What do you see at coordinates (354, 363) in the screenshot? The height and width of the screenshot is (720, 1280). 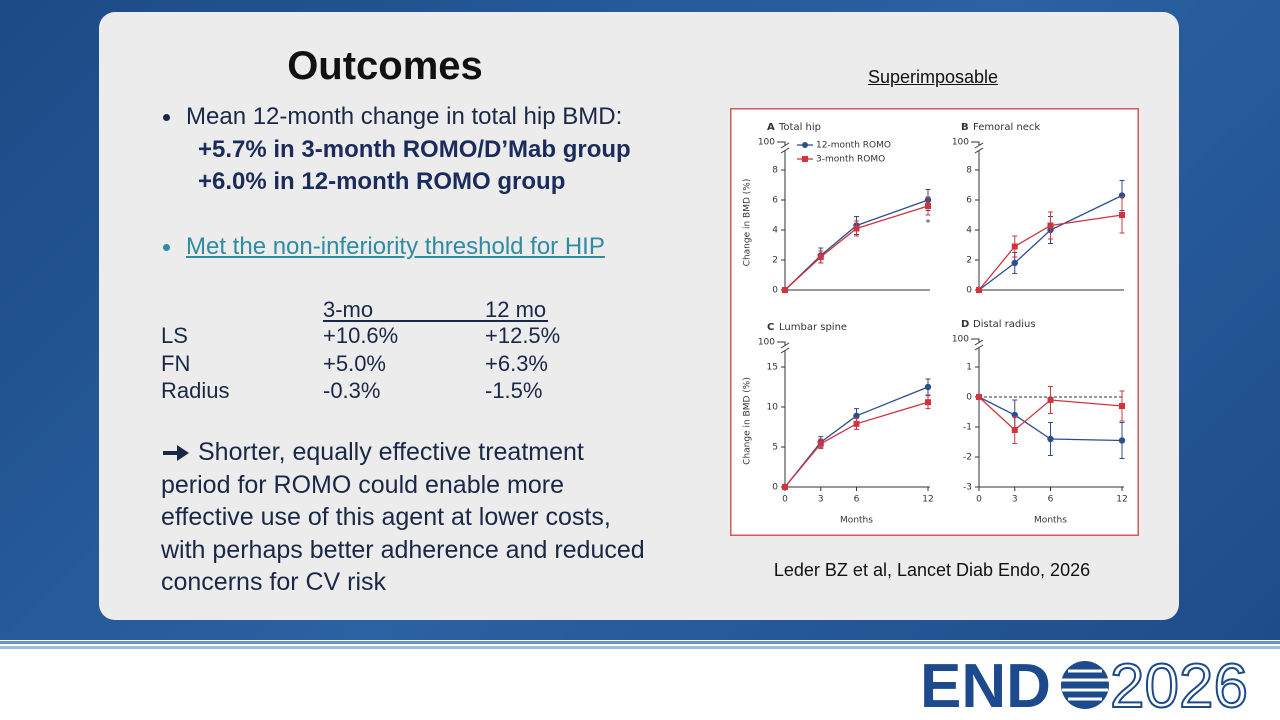 I see `table-cell: +5.0%` at bounding box center [354, 363].